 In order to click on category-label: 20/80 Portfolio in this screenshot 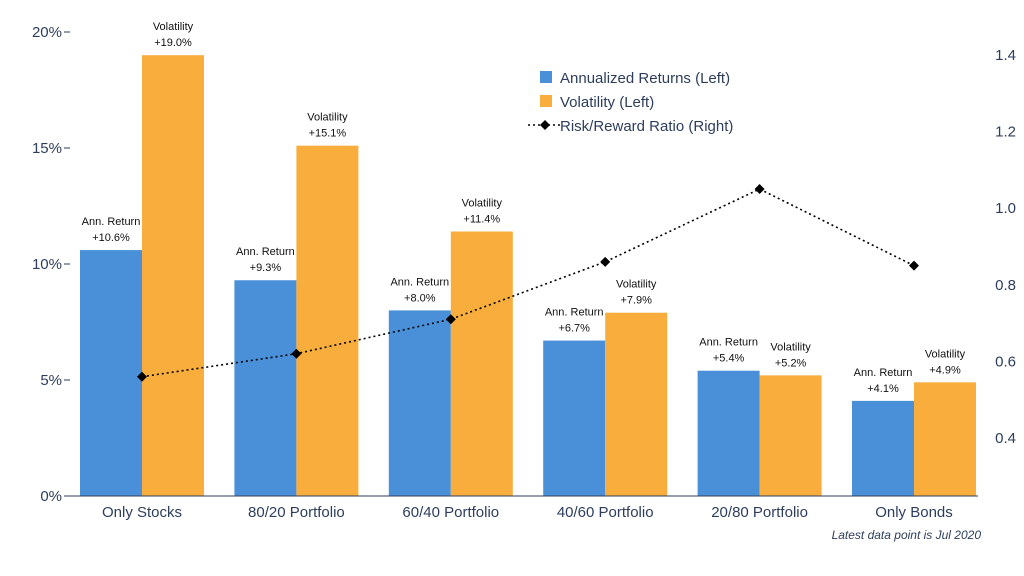, I will do `click(759, 512)`.